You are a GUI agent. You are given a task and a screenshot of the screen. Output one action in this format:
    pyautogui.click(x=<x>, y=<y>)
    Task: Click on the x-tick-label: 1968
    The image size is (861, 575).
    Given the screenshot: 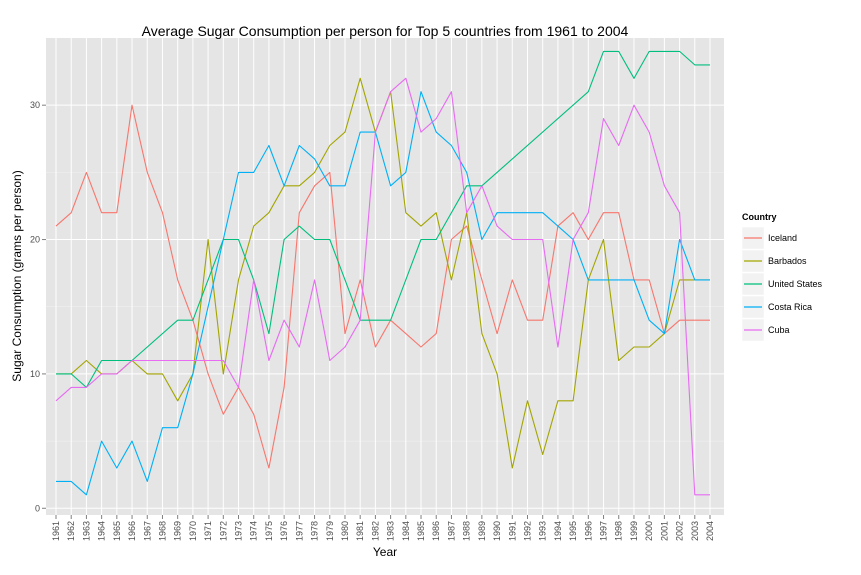 What is the action you would take?
    pyautogui.click(x=162, y=531)
    